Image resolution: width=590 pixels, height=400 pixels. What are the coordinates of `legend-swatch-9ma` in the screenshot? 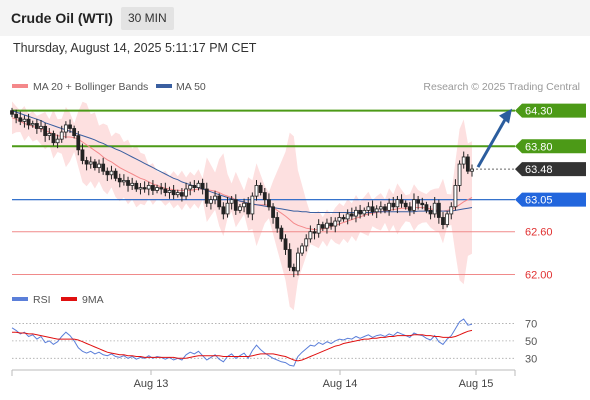 It's located at (69, 299).